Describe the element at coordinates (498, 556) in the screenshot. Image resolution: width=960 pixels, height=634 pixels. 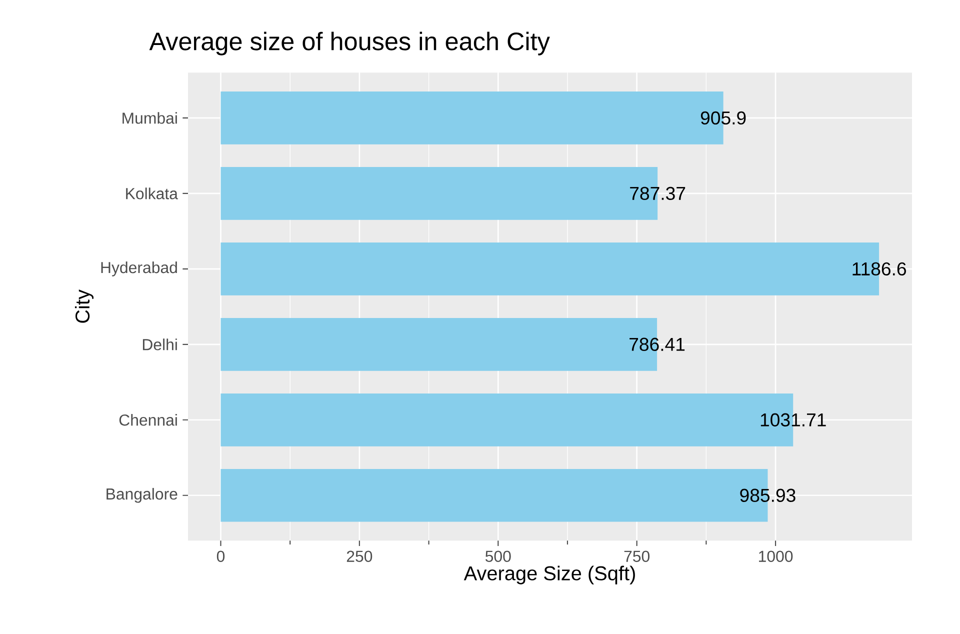
I see `x-tick-label: 500` at that location.